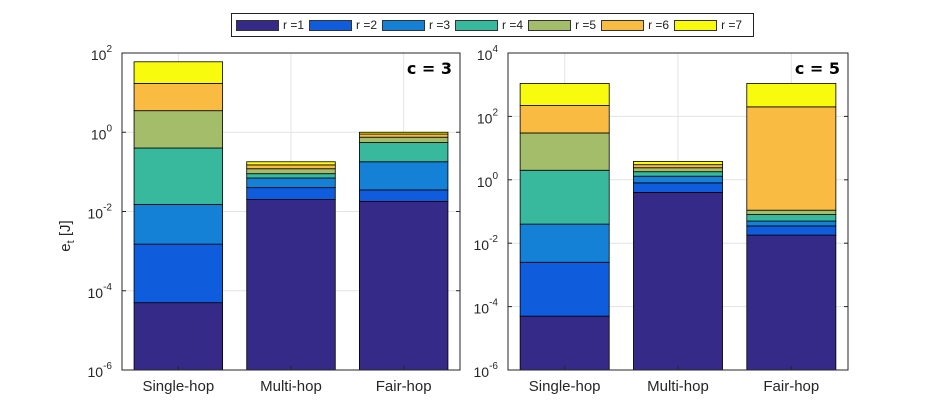 The width and height of the screenshot is (937, 412). What do you see at coordinates (488, 53) in the screenshot?
I see `y-tick-label: 10⁴` at bounding box center [488, 53].